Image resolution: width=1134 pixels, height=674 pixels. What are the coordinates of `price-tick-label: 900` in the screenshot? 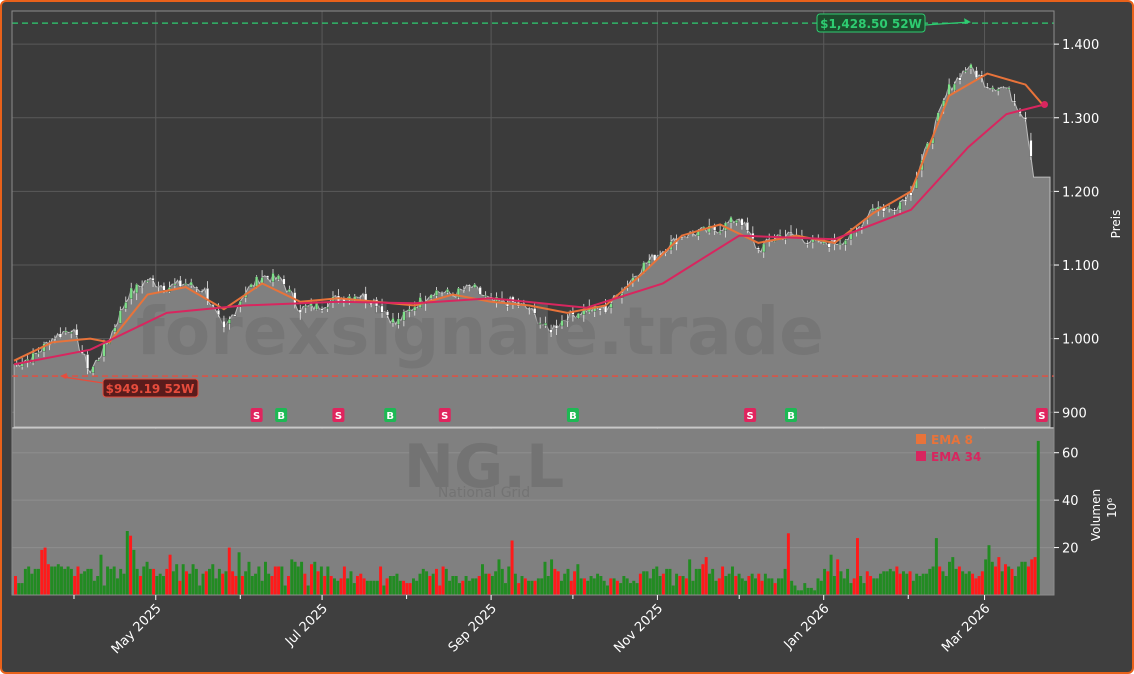 It's located at (1074, 413).